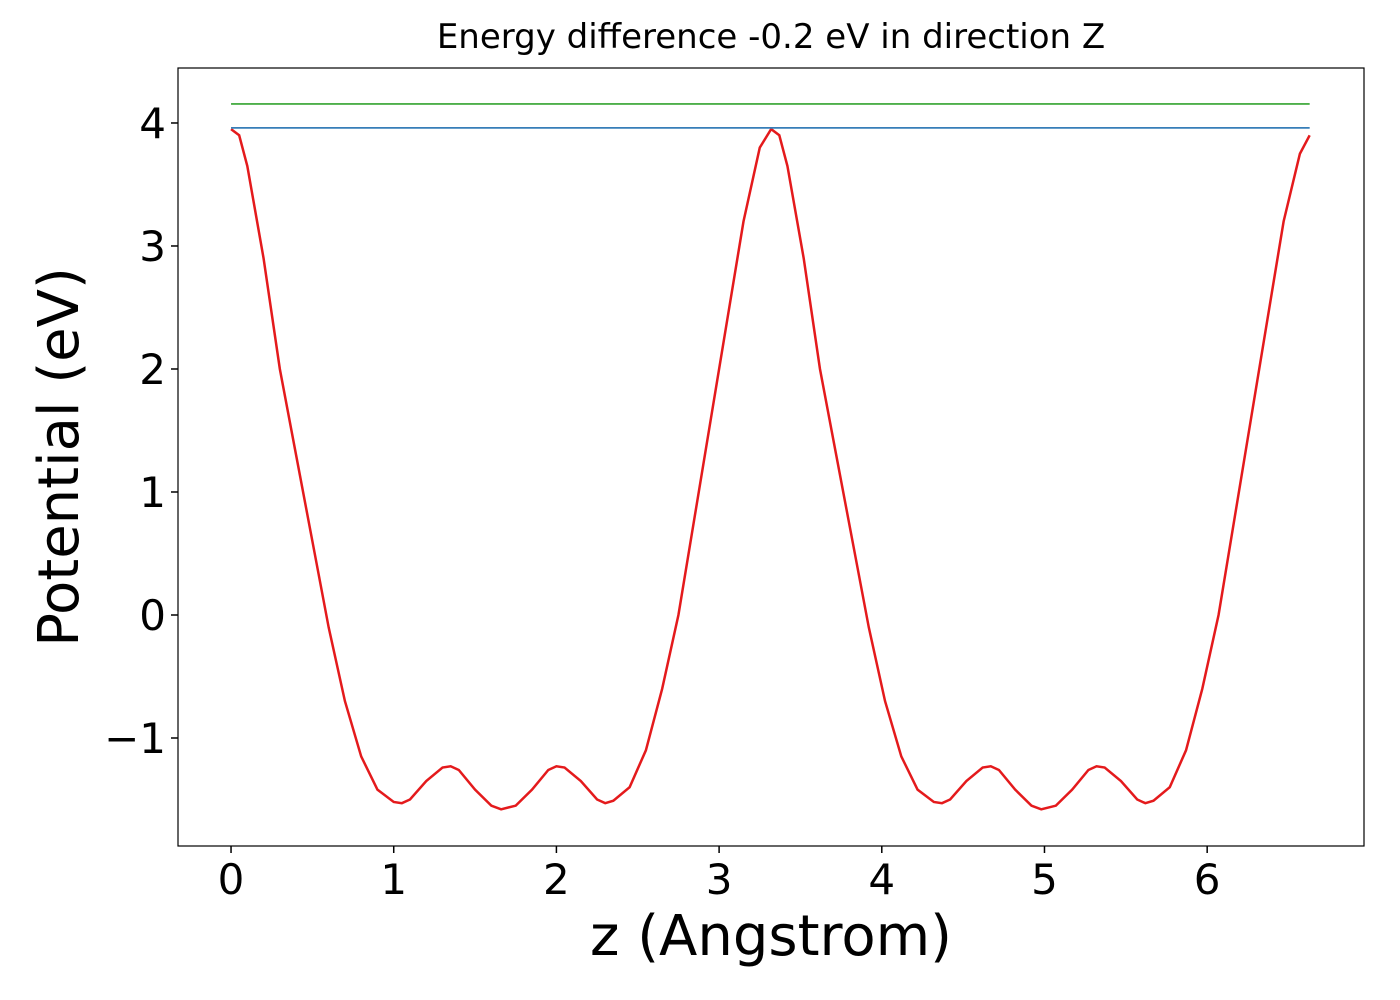 The height and width of the screenshot is (1000, 1400). I want to click on y-tick-label: 4, so click(152, 123).